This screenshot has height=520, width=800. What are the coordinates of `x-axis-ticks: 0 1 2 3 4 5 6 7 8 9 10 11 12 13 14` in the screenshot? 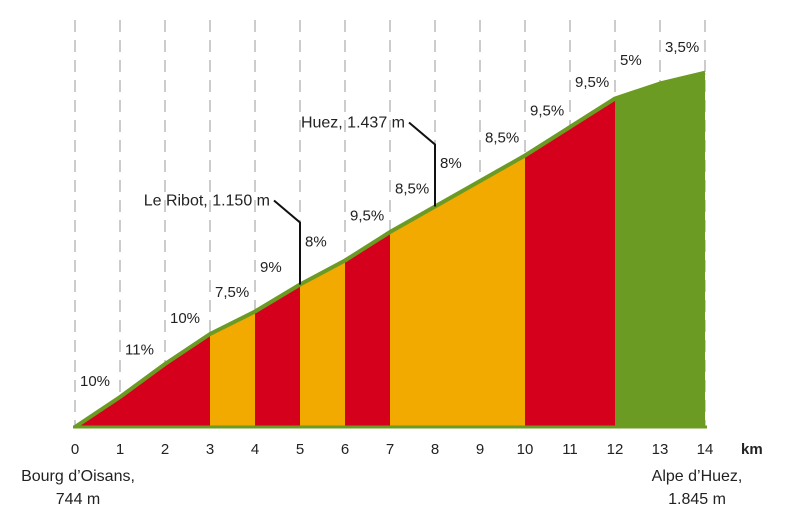 It's located at (392, 449).